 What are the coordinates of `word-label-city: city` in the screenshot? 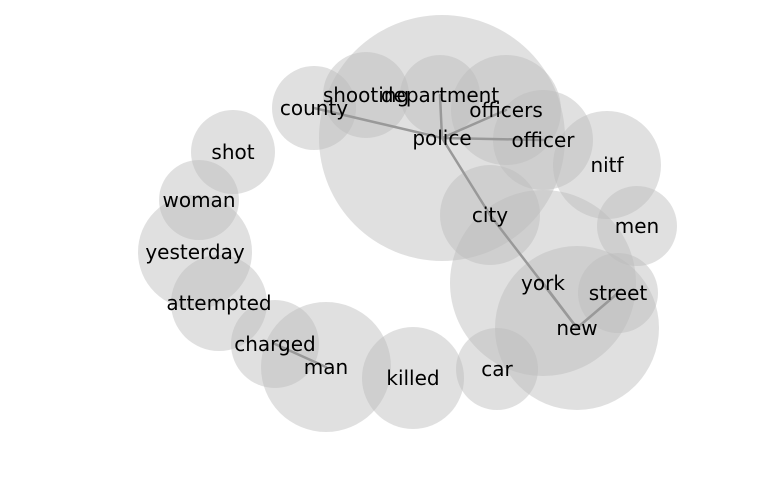 It's located at (490, 215).